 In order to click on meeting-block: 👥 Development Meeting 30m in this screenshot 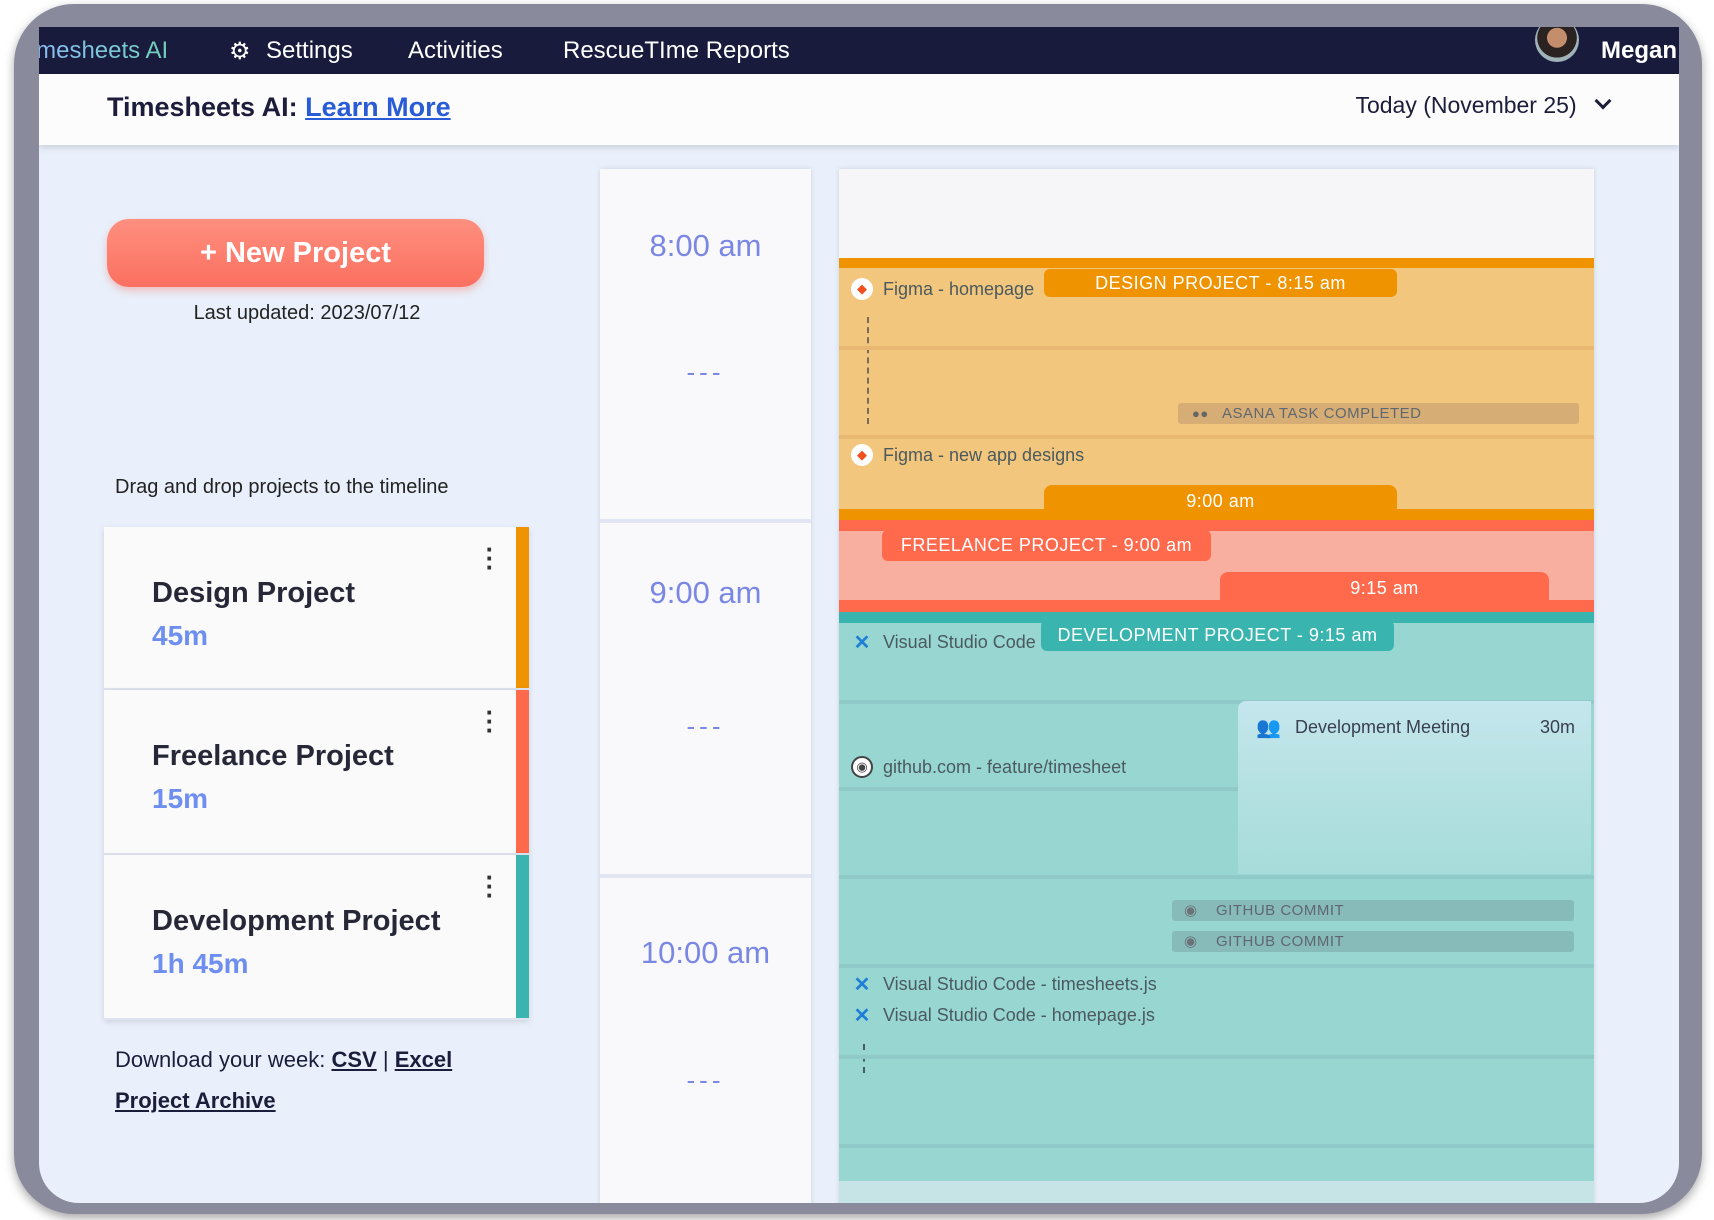, I will do `click(1414, 787)`.